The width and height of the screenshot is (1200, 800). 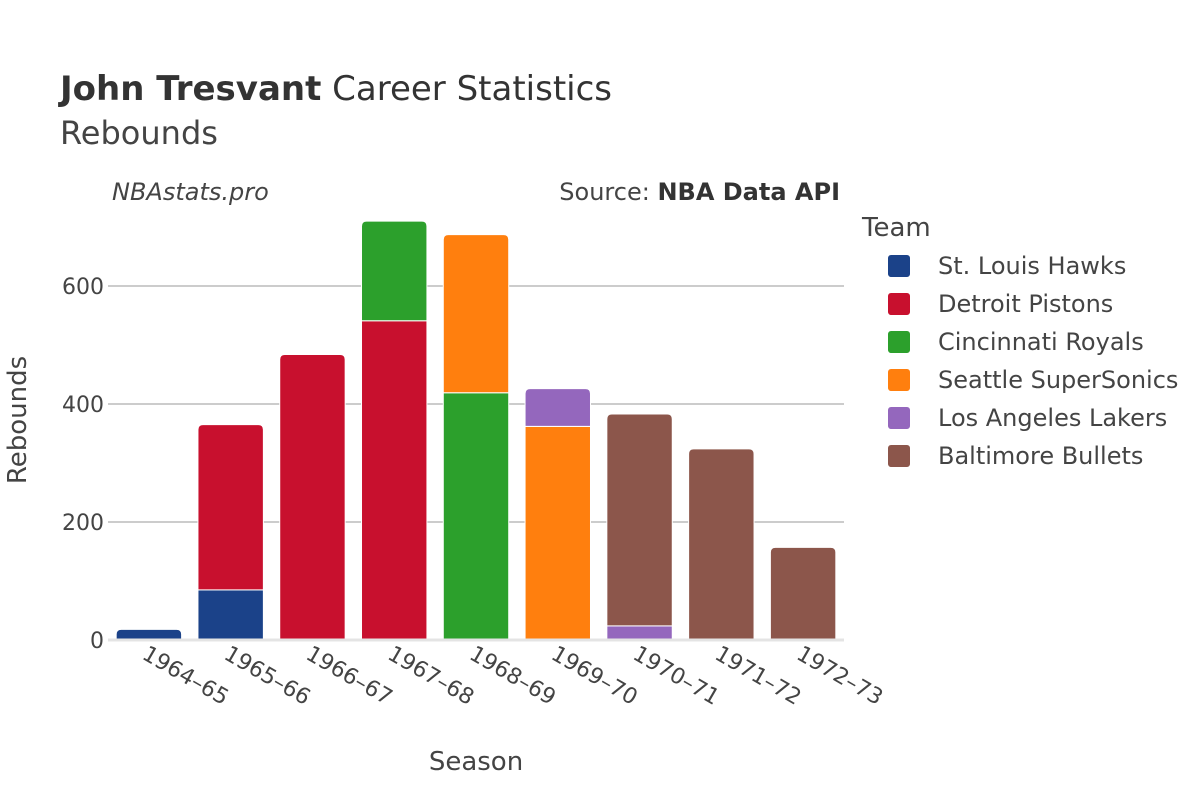 I want to click on x-tick-label: 1964–65, so click(x=185, y=676).